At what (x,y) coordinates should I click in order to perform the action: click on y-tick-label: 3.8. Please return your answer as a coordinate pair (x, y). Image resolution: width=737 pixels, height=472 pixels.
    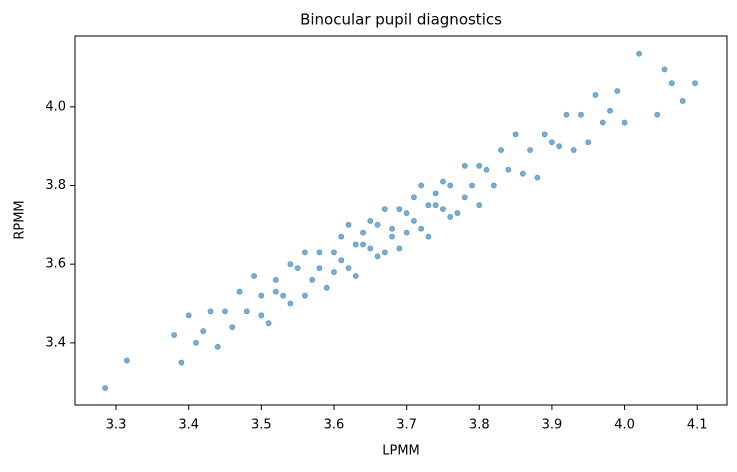
    Looking at the image, I should click on (55, 185).